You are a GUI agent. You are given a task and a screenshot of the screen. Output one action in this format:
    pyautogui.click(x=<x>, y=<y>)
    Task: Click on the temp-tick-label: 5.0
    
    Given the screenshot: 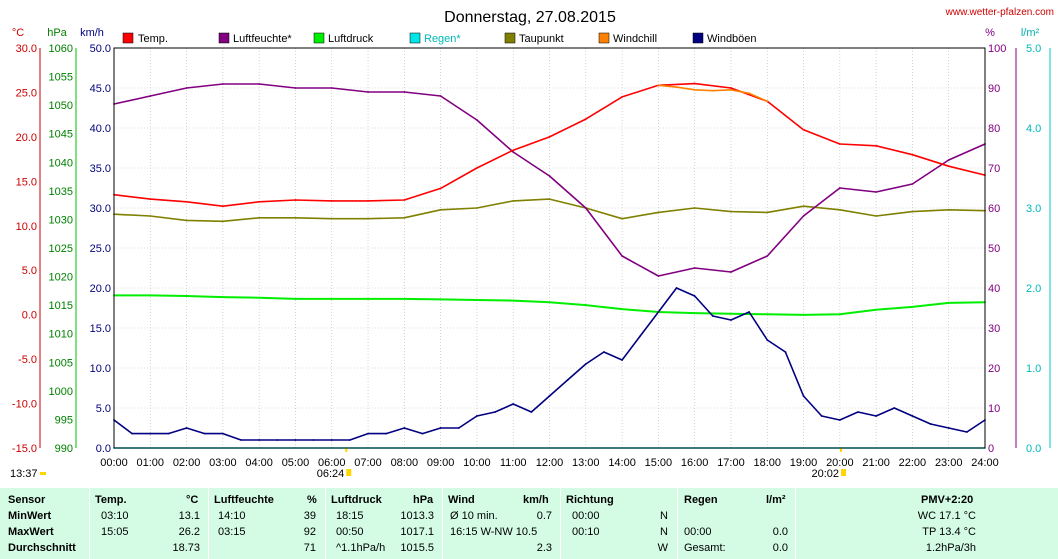 What is the action you would take?
    pyautogui.click(x=29, y=271)
    